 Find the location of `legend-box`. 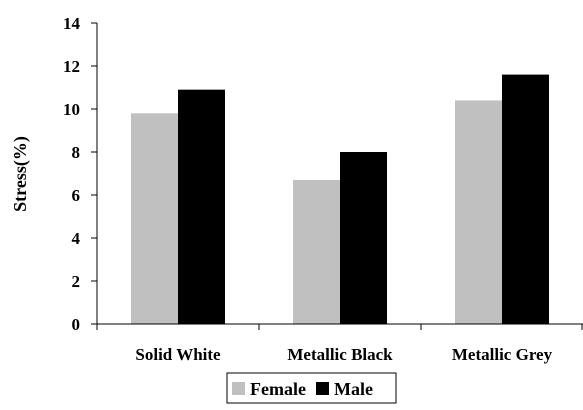

legend-box is located at coordinates (311, 388).